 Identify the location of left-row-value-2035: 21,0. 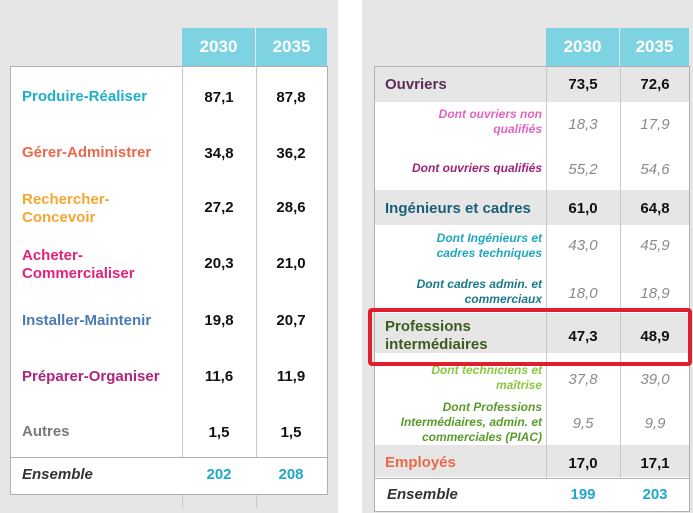
(291, 263).